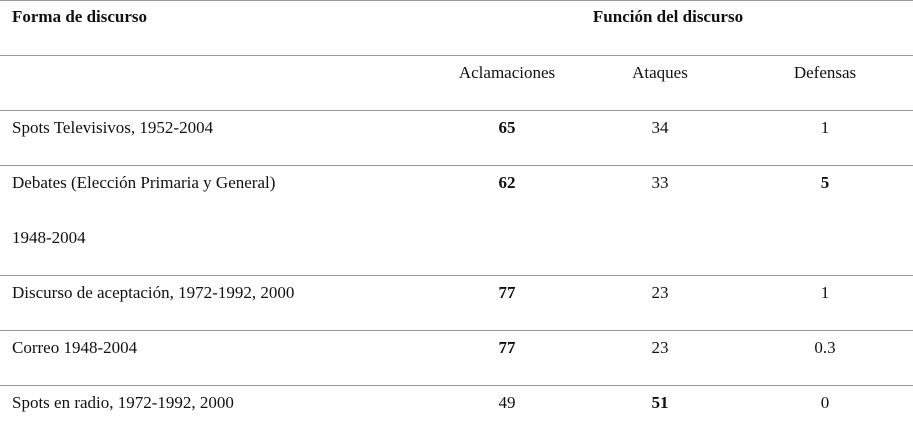 This screenshot has height=440, width=913. I want to click on cell-value: 34, so click(660, 127).